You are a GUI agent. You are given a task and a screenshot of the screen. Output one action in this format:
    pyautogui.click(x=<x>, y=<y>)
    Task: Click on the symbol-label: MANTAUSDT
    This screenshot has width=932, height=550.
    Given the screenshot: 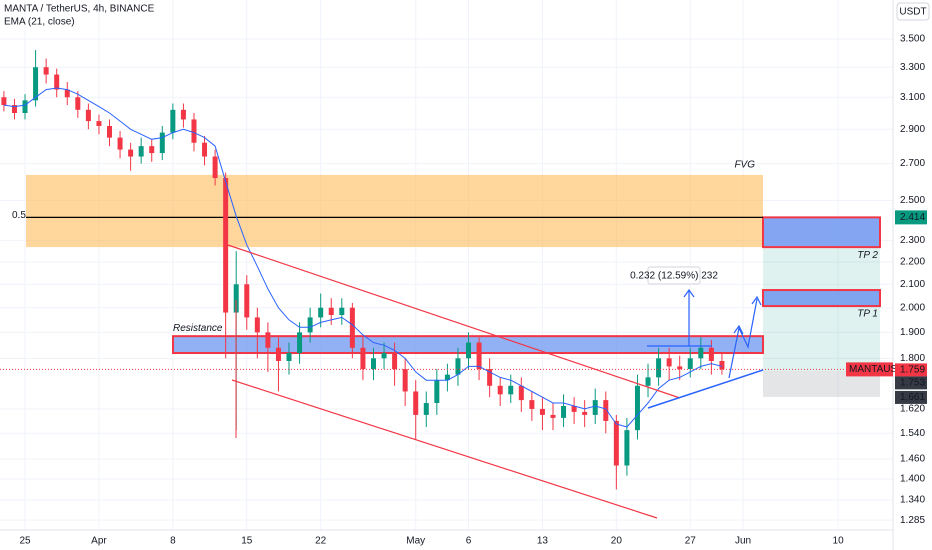 What is the action you would take?
    pyautogui.click(x=879, y=369)
    